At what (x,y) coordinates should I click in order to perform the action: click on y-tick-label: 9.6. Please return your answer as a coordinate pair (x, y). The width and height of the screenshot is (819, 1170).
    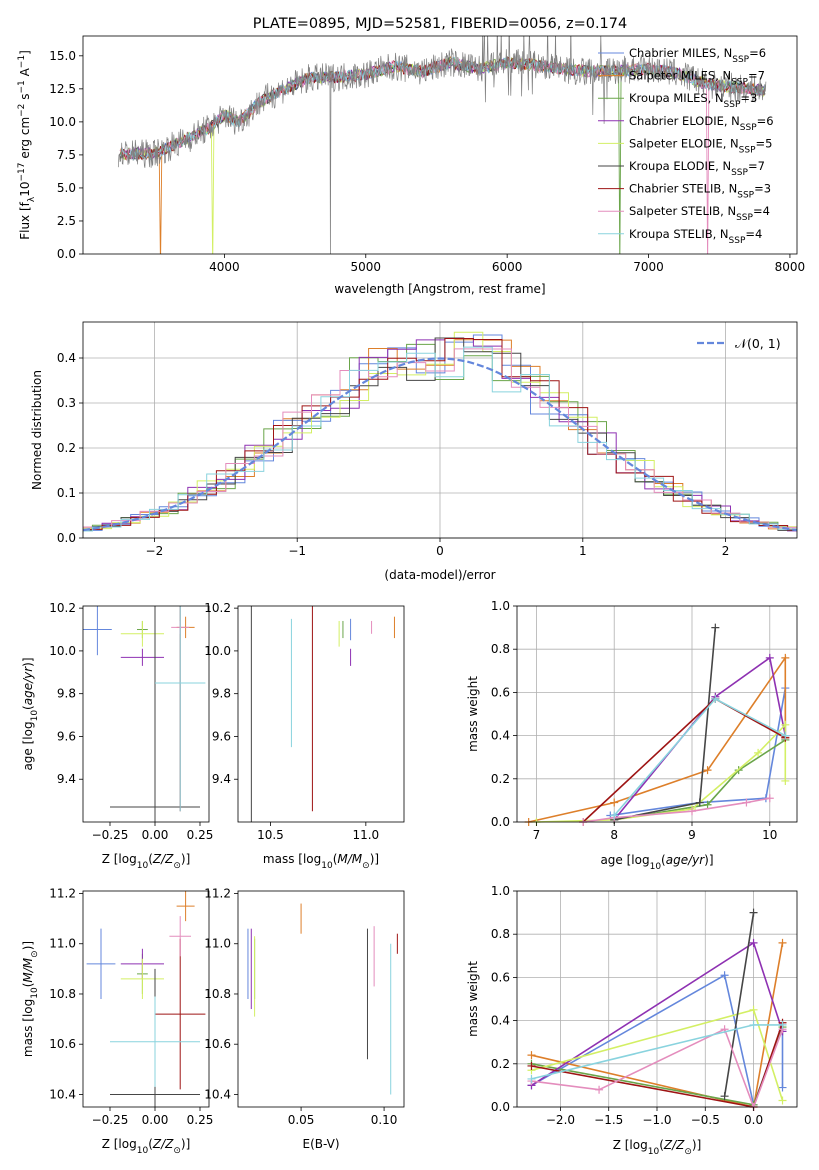
    Looking at the image, I should click on (221, 736).